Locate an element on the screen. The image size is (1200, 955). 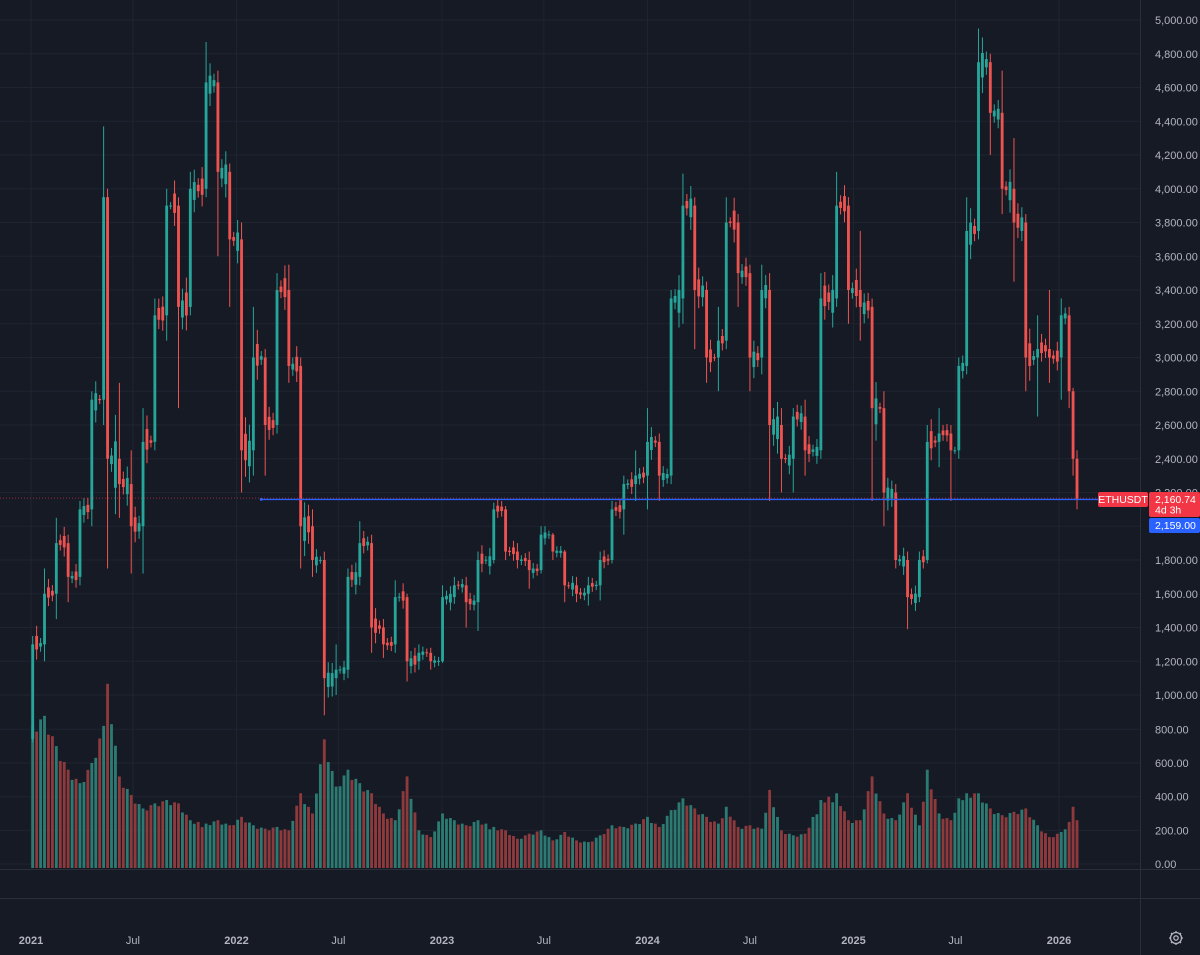
price-tick-label: 1,600.00 is located at coordinates (1176, 595).